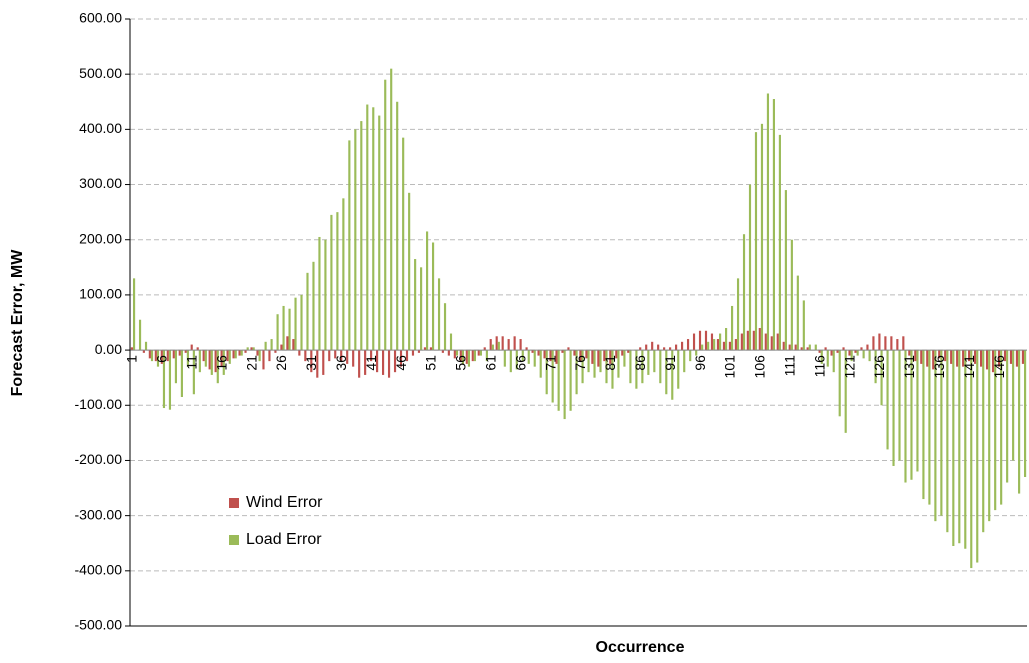 The height and width of the screenshot is (663, 1029). What do you see at coordinates (311, 363) in the screenshot?
I see `x-tick-label: 31` at bounding box center [311, 363].